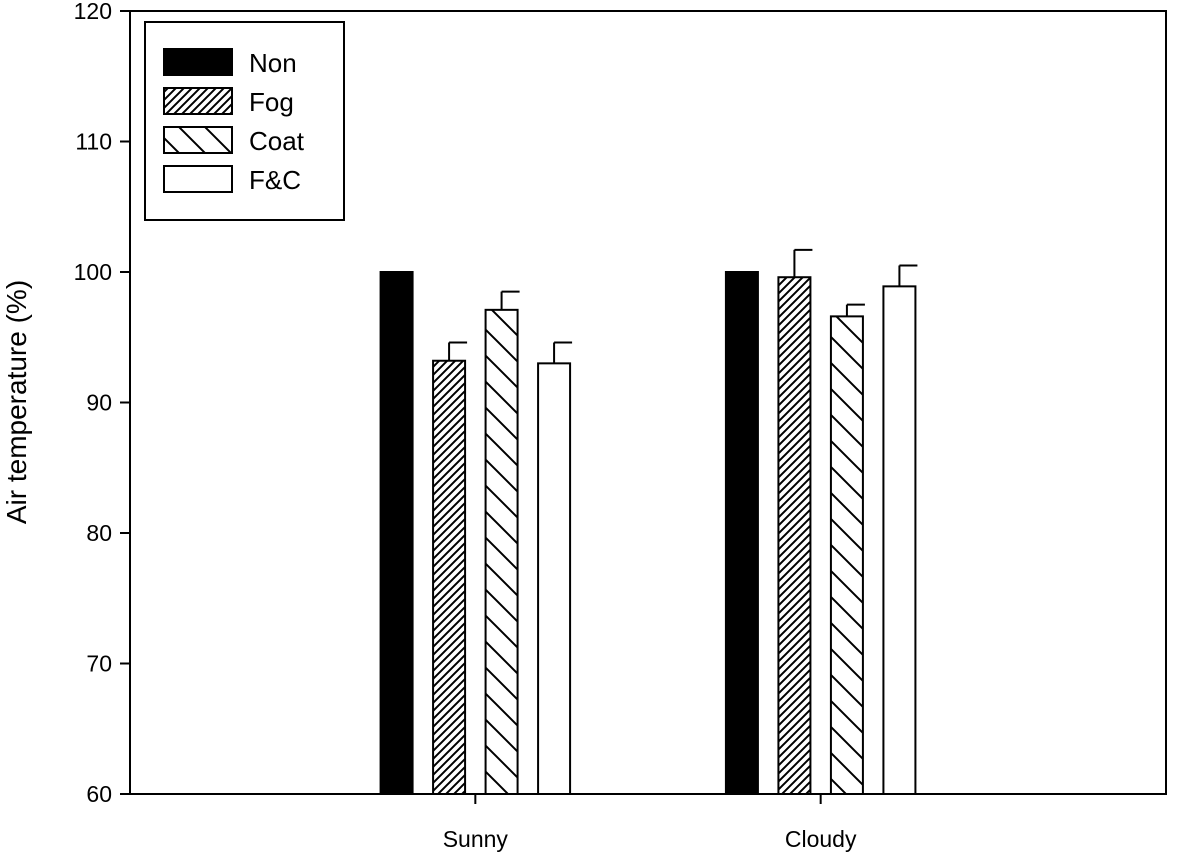 The width and height of the screenshot is (1181, 855). I want to click on legend-label: Fog, so click(271, 102).